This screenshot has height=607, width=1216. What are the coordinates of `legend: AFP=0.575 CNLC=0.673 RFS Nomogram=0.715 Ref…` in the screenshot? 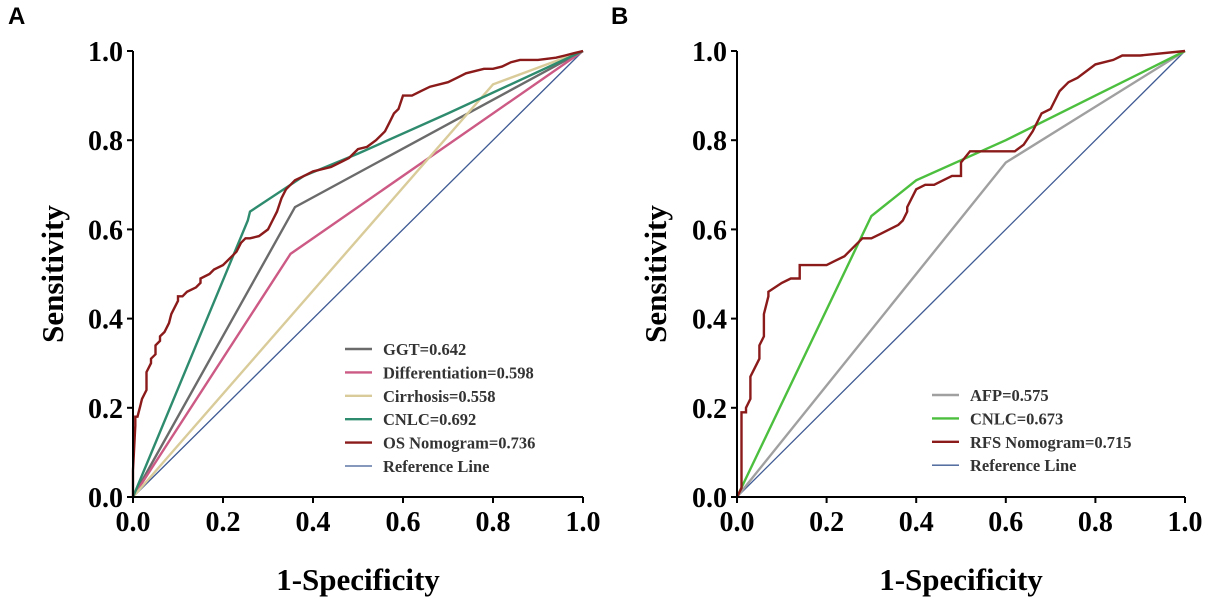 It's located at (1032, 430).